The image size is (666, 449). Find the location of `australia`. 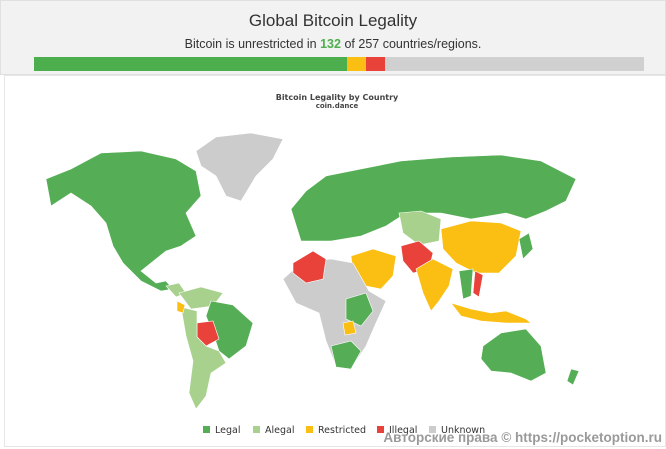

australia is located at coordinates (513, 355).